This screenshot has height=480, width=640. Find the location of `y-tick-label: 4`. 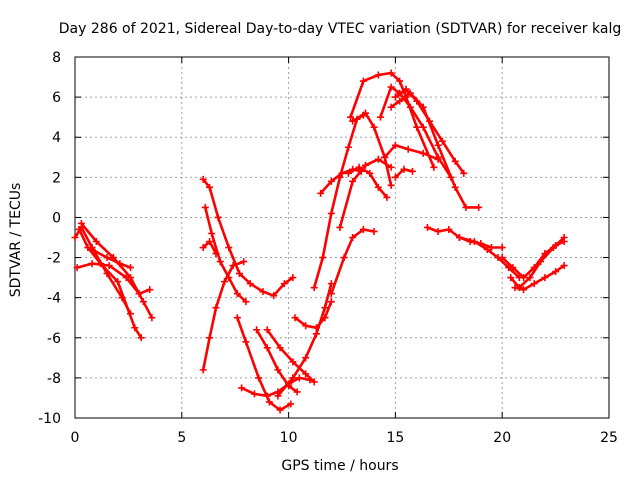

y-tick-label: 4 is located at coordinates (56, 138).